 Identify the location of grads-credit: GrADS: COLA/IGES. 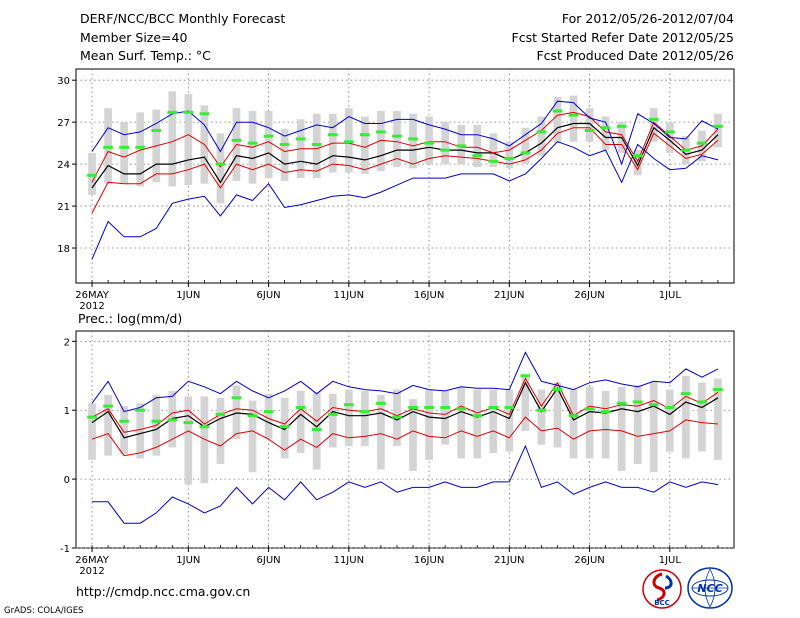
(44, 611).